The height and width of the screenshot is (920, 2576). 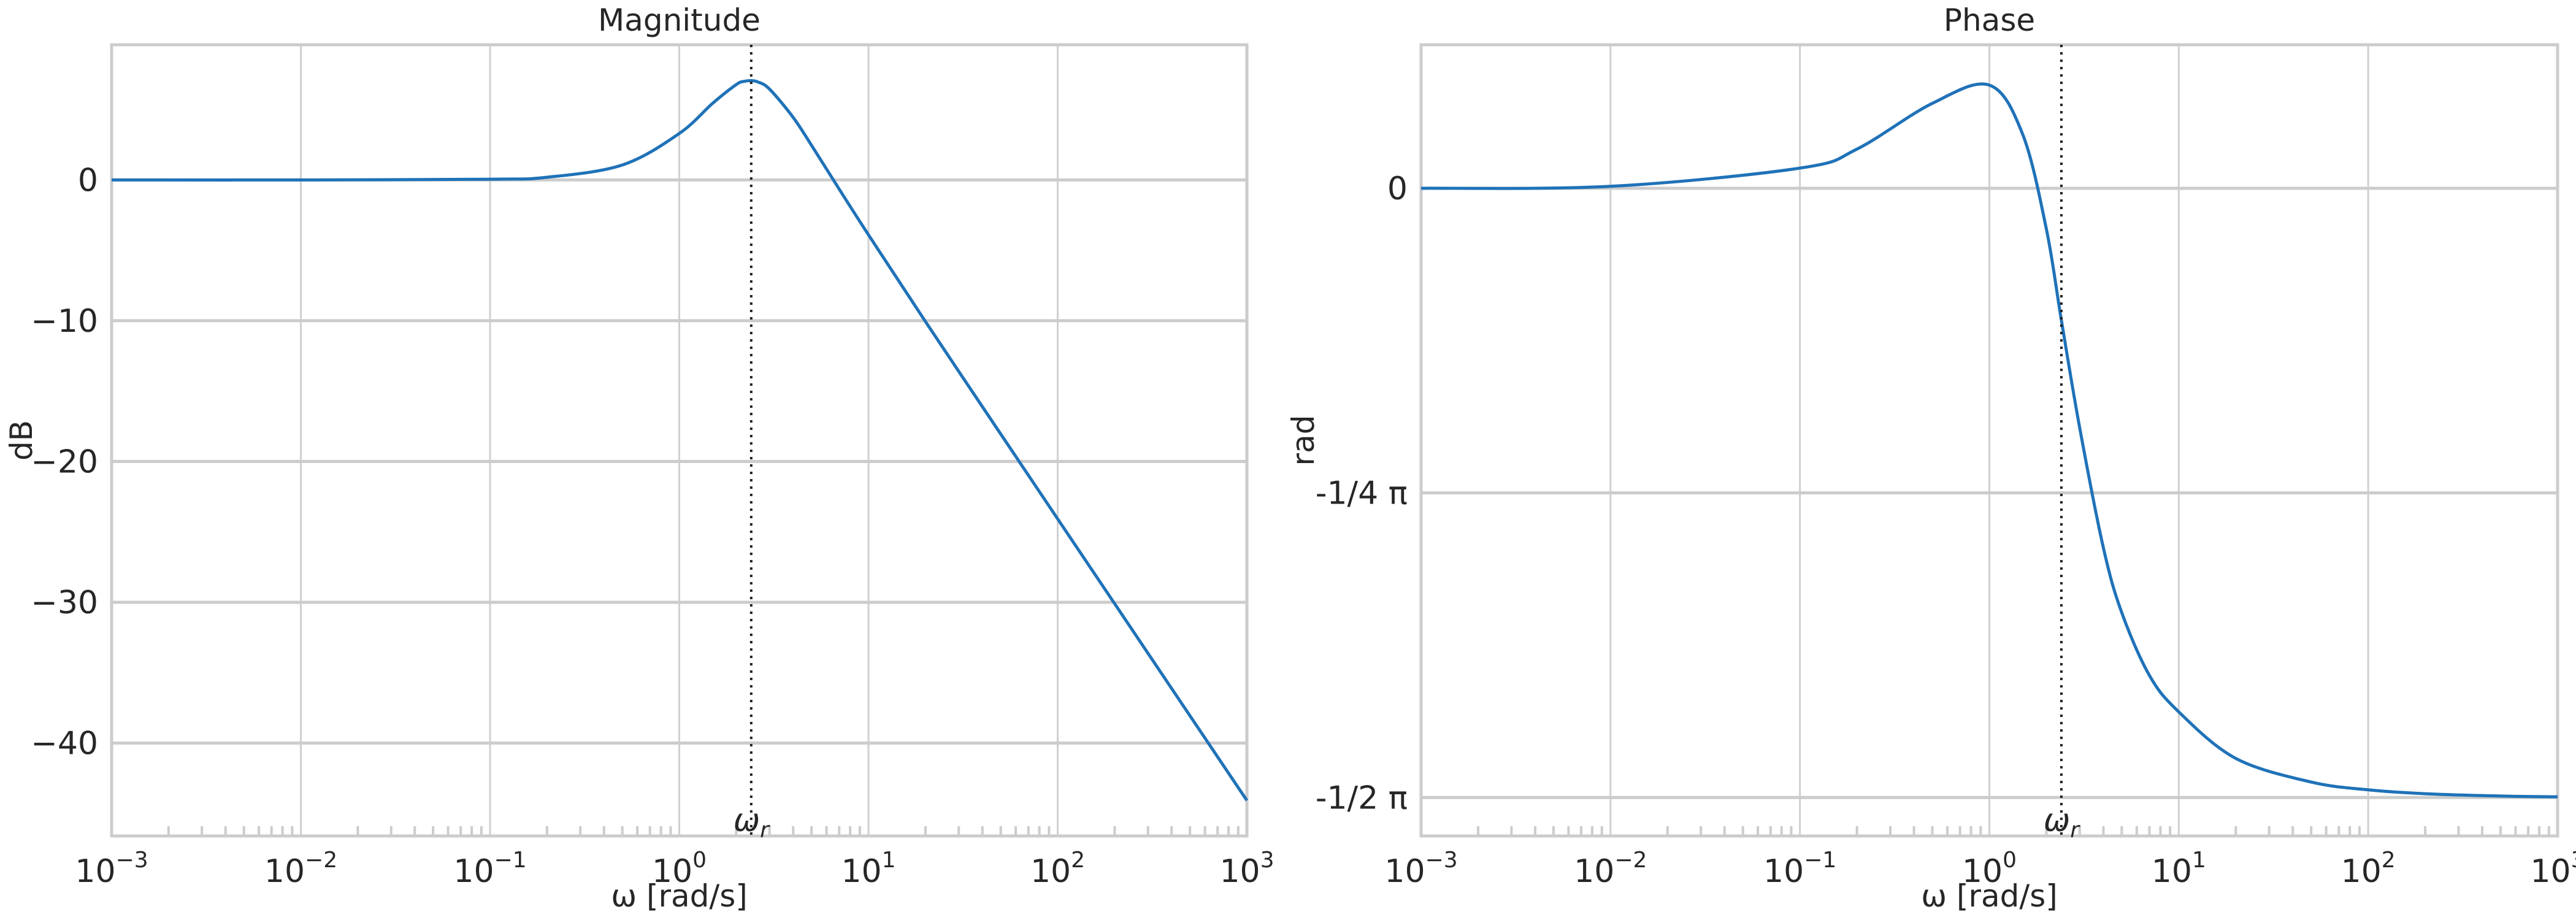 I want to click on y-tick-label: -1/2 π, so click(x=1362, y=798).